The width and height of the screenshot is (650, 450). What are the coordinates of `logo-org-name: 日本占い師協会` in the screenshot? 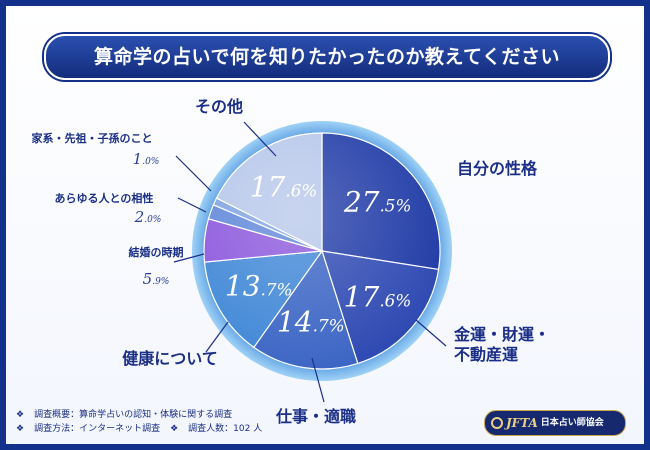 It's located at (572, 423).